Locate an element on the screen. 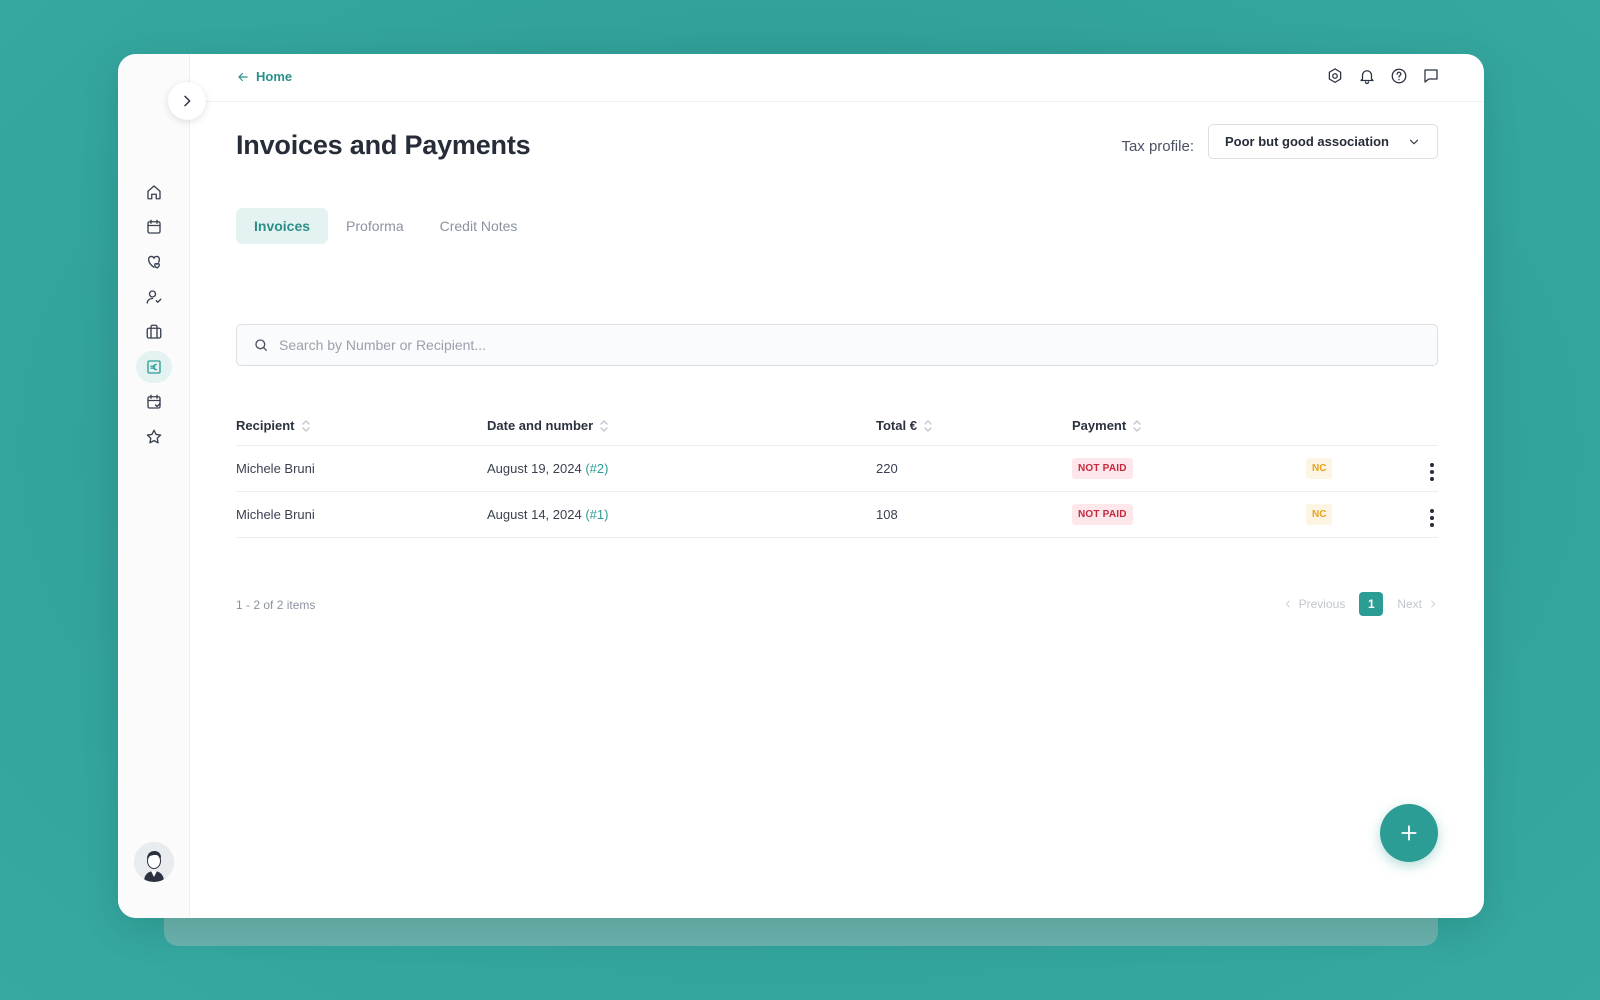  briefcase-icon is located at coordinates (154, 331).